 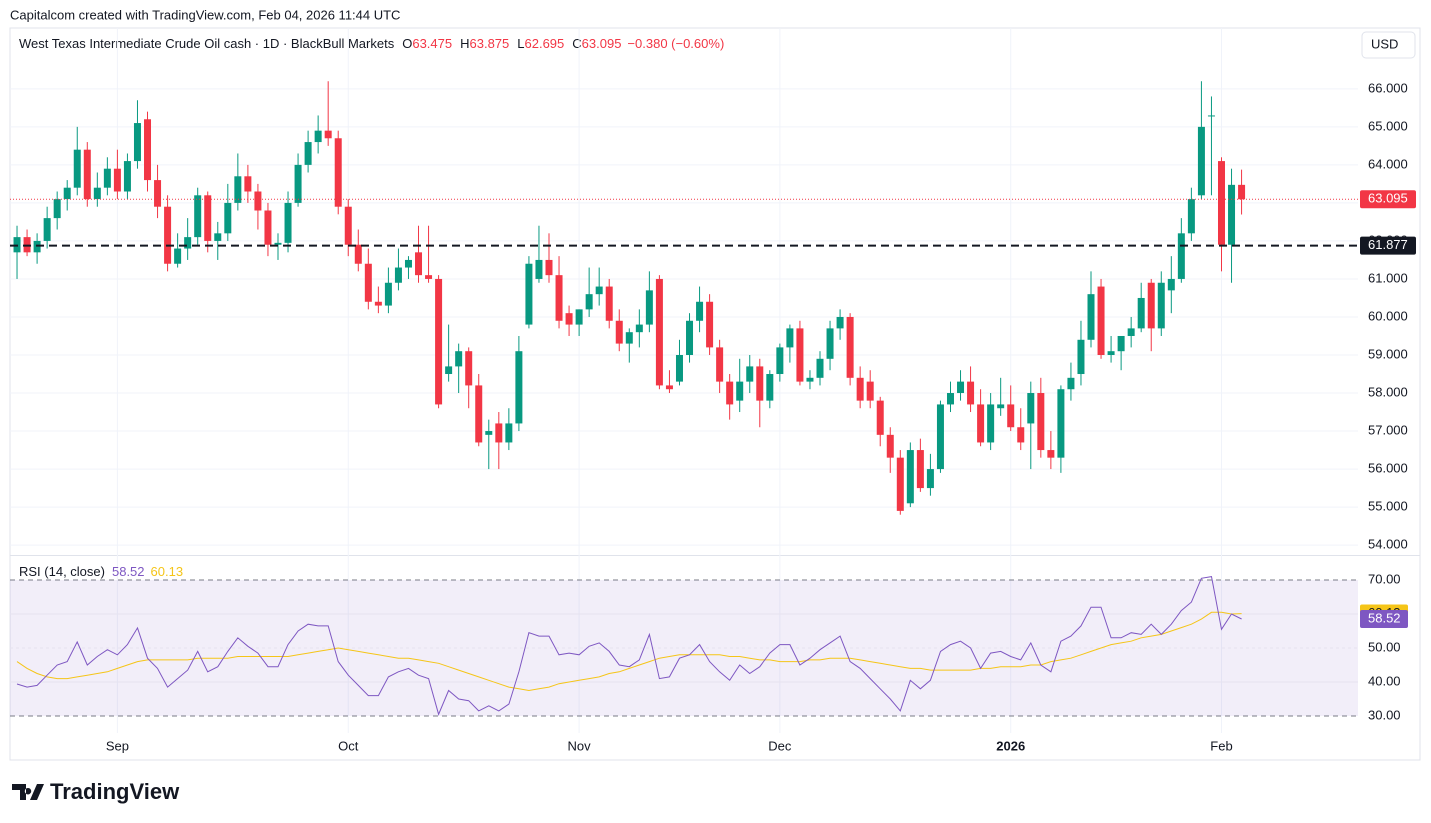 I want to click on rsi-tick-label: 30.00, so click(x=1384, y=714).